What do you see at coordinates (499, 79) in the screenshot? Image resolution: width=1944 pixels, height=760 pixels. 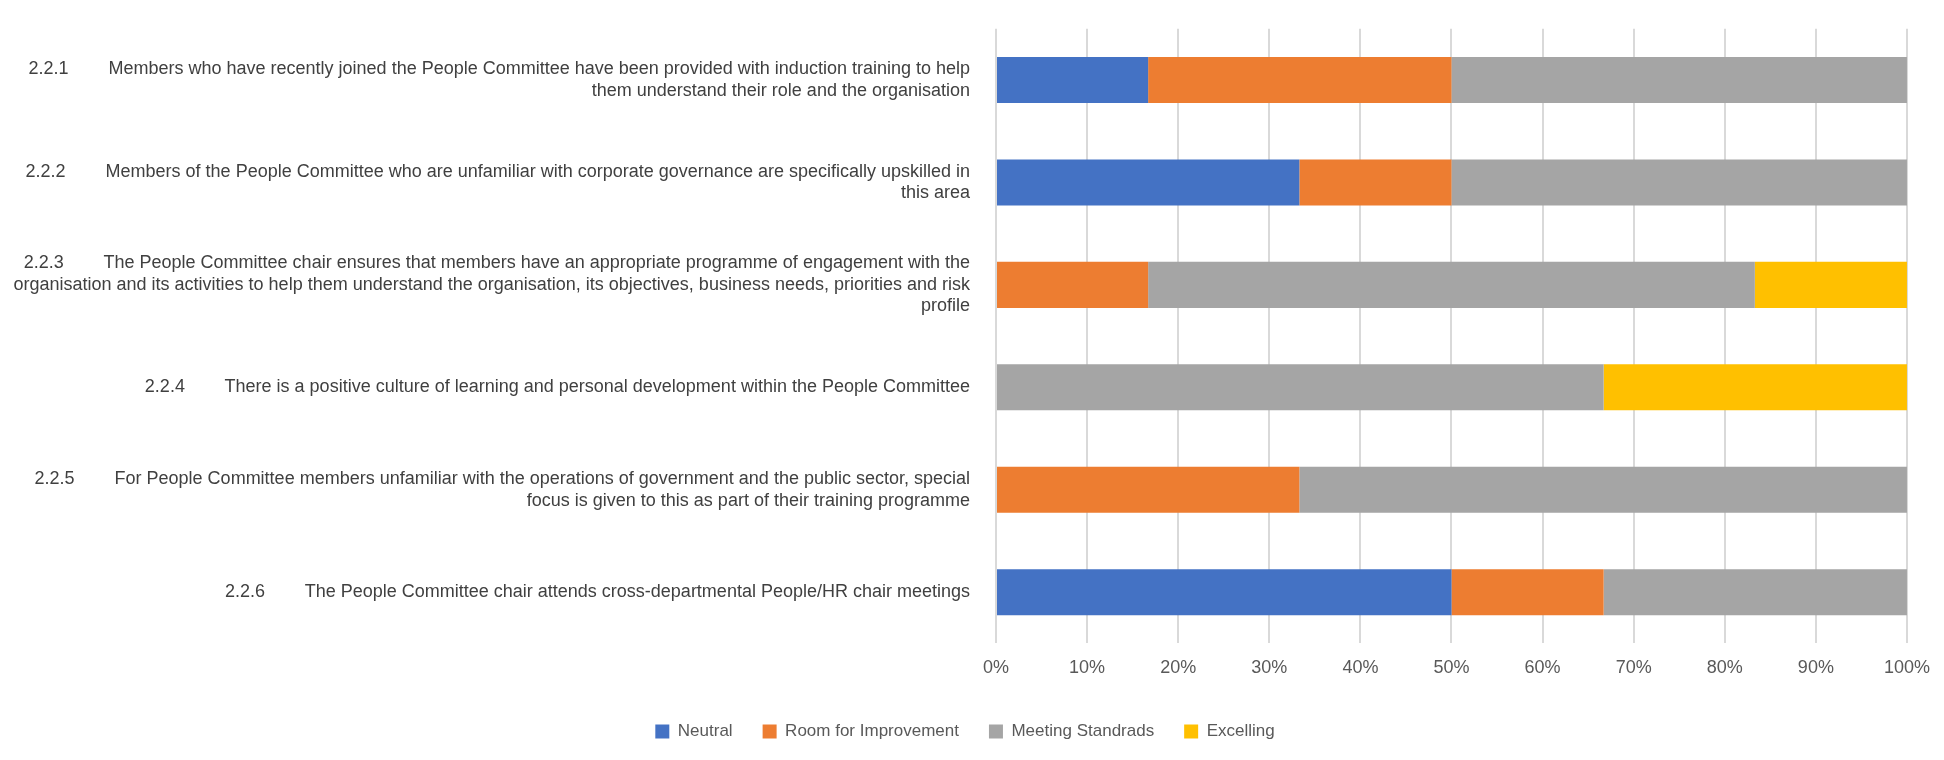 I see `y-tick-label: 2.2.1 Members who have recently joined the People Committee have been provided with induction training to help them understand their role and the organisation` at bounding box center [499, 79].